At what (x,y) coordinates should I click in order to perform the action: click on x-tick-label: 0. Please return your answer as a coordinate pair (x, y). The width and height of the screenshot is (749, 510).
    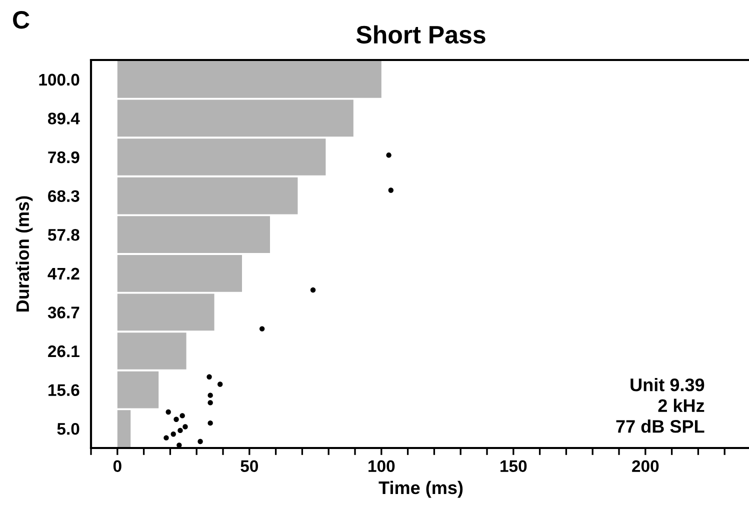
    Looking at the image, I should click on (117, 466).